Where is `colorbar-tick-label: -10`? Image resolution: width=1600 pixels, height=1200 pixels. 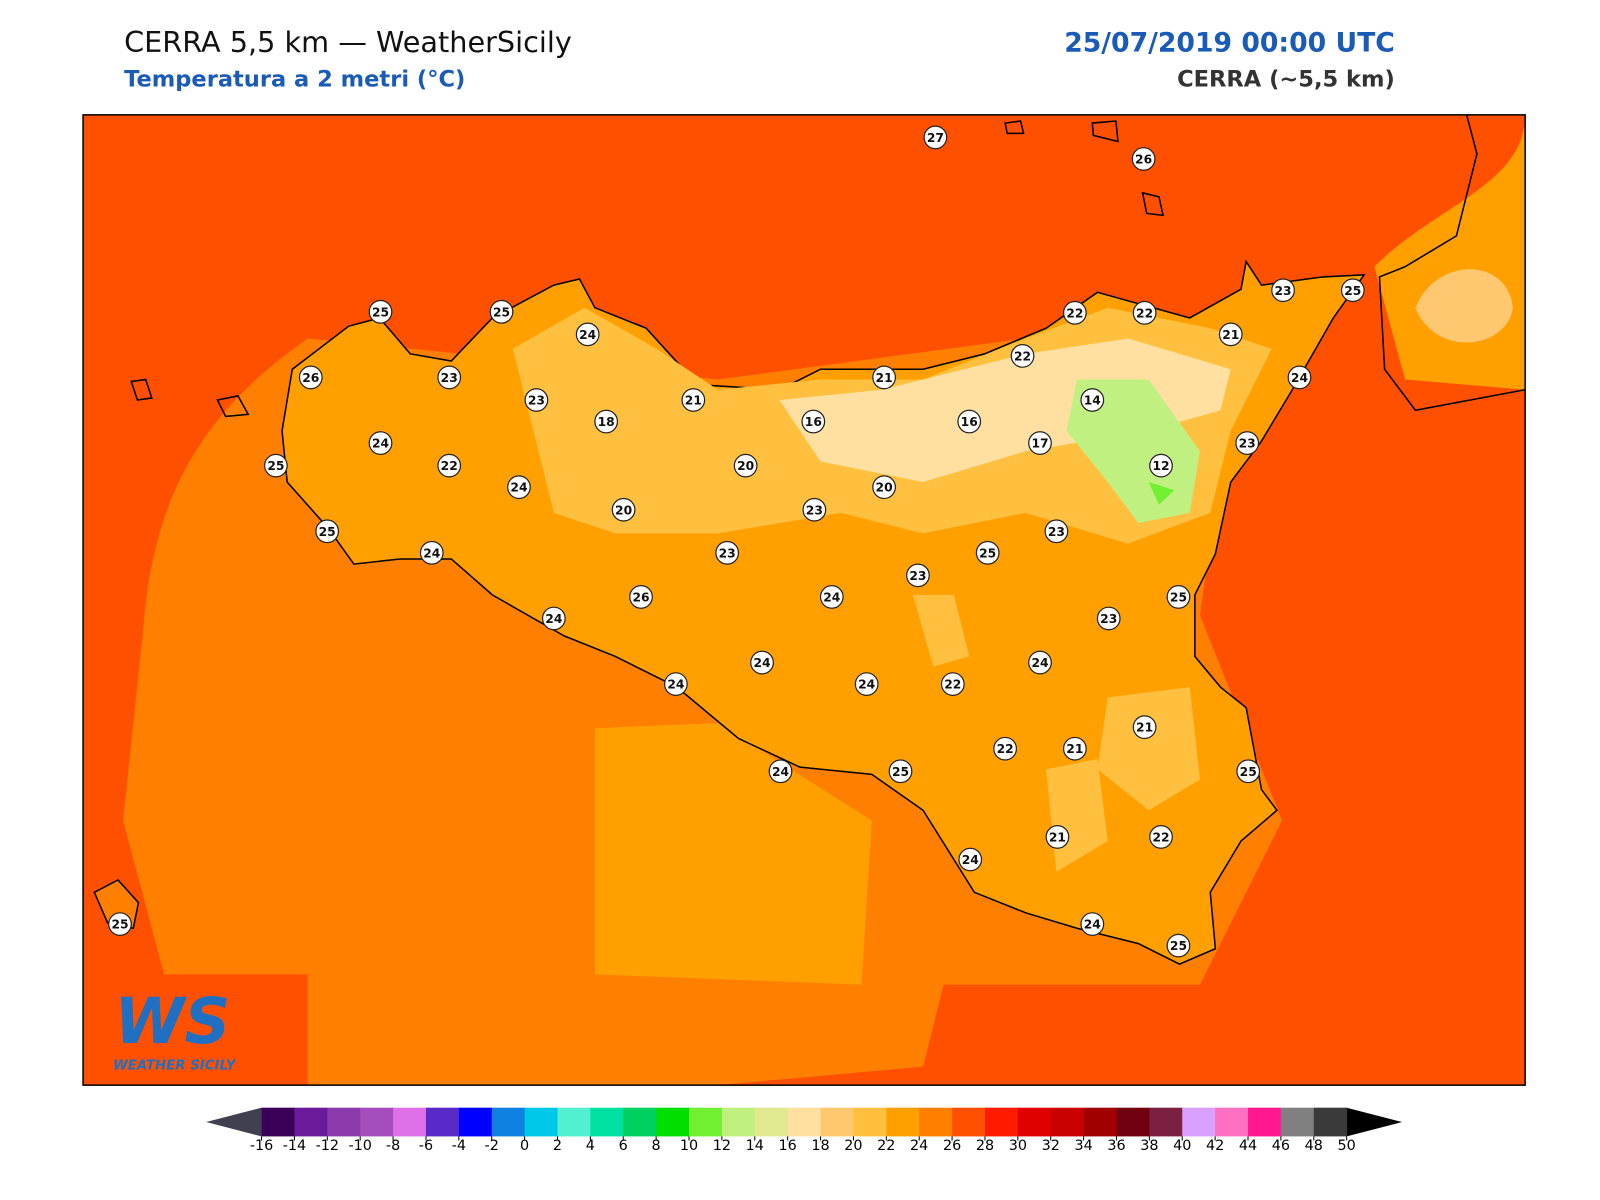
colorbar-tick-label: -10 is located at coordinates (359, 1146).